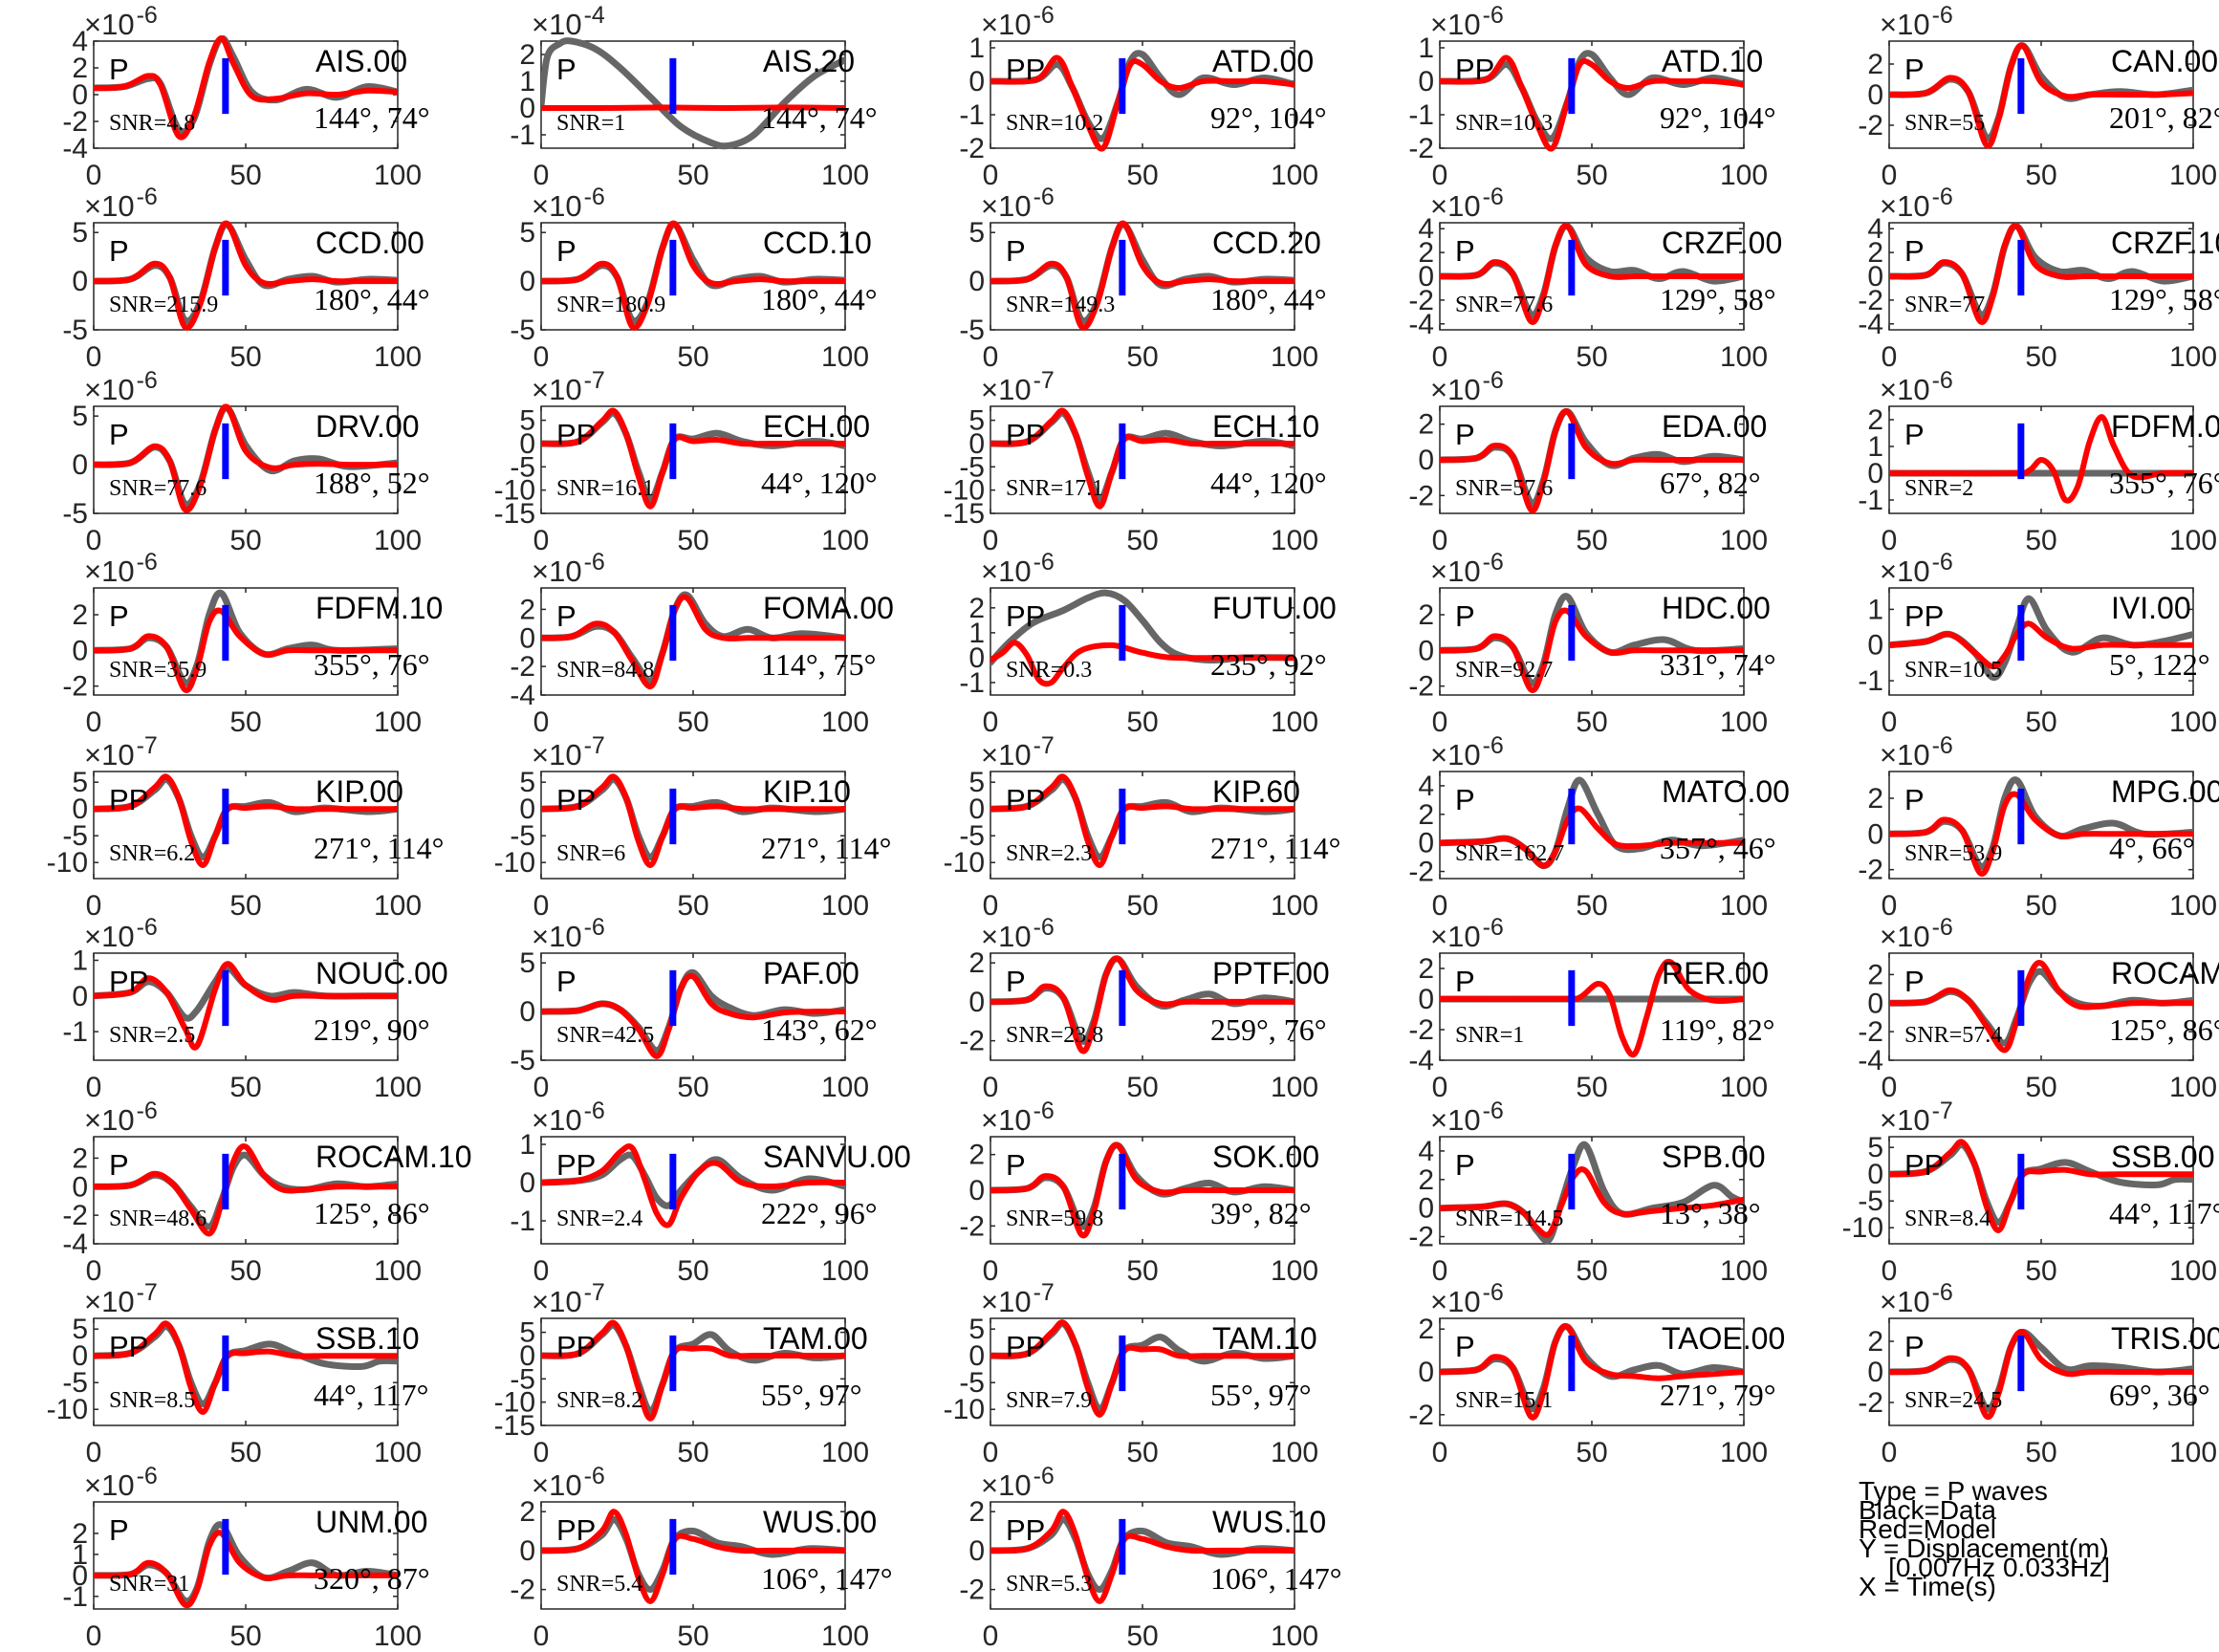 The height and width of the screenshot is (1652, 2219). Describe the element at coordinates (1928, 1510) in the screenshot. I see `legend-data: Black=Data` at that location.